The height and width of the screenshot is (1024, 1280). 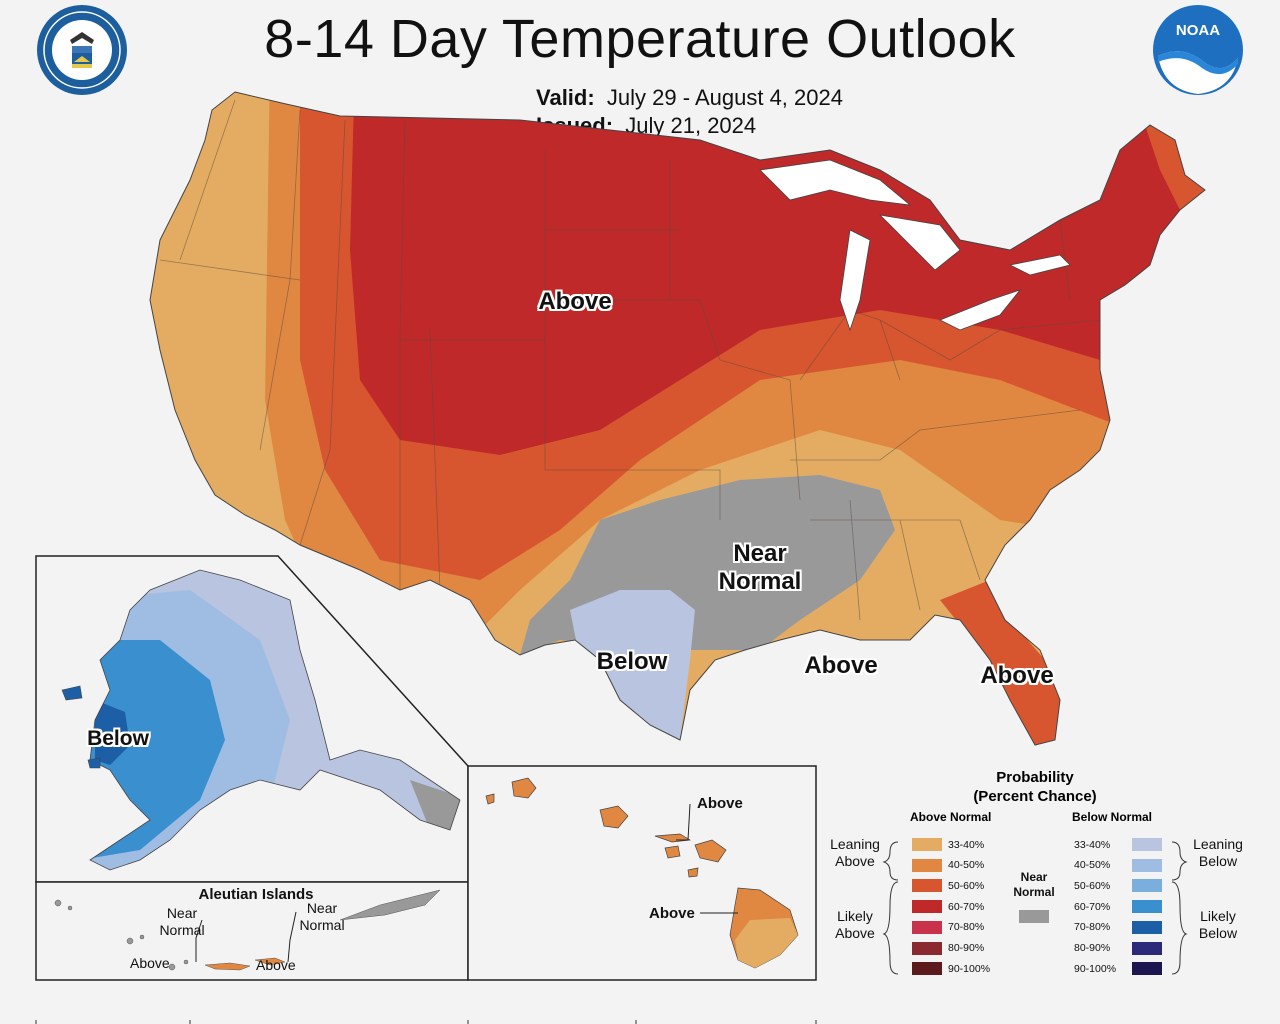 I want to click on legend-above-label: 33-40%, so click(x=966, y=844).